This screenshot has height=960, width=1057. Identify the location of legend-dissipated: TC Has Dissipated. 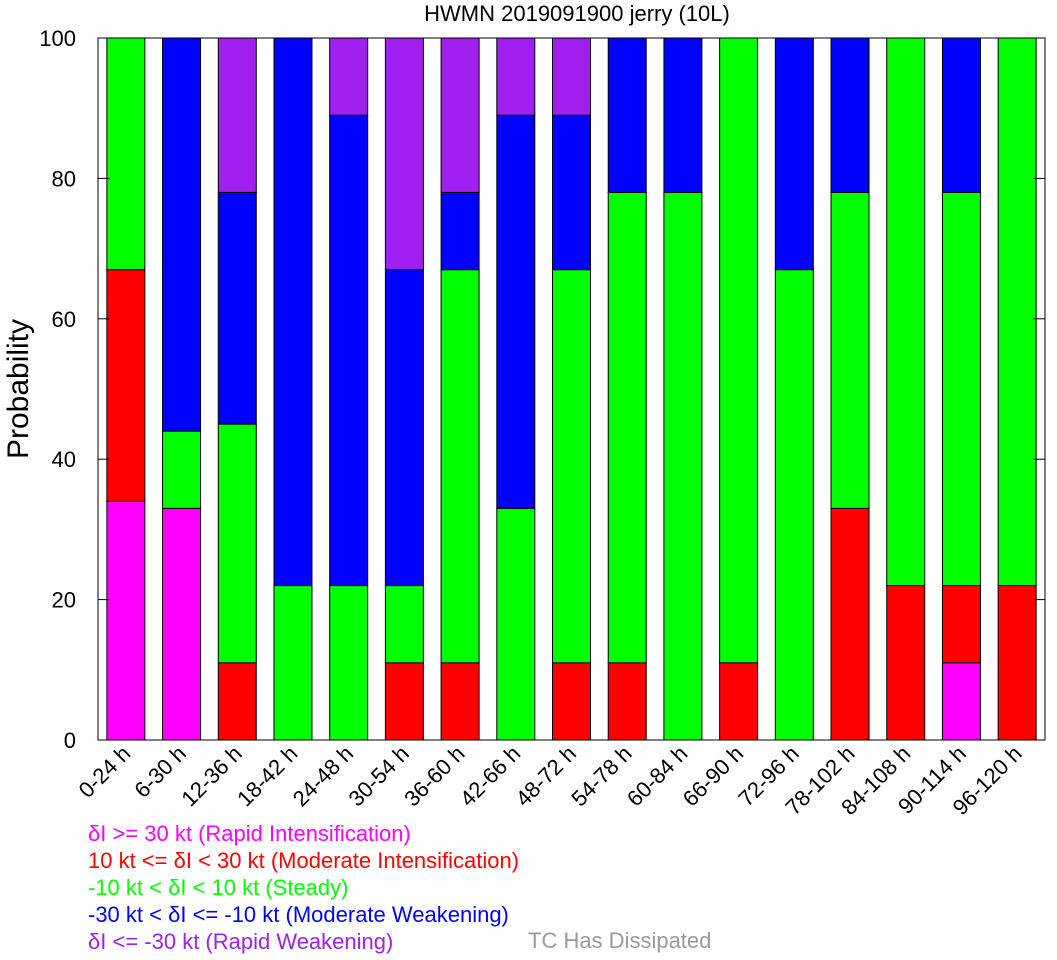
(620, 940).